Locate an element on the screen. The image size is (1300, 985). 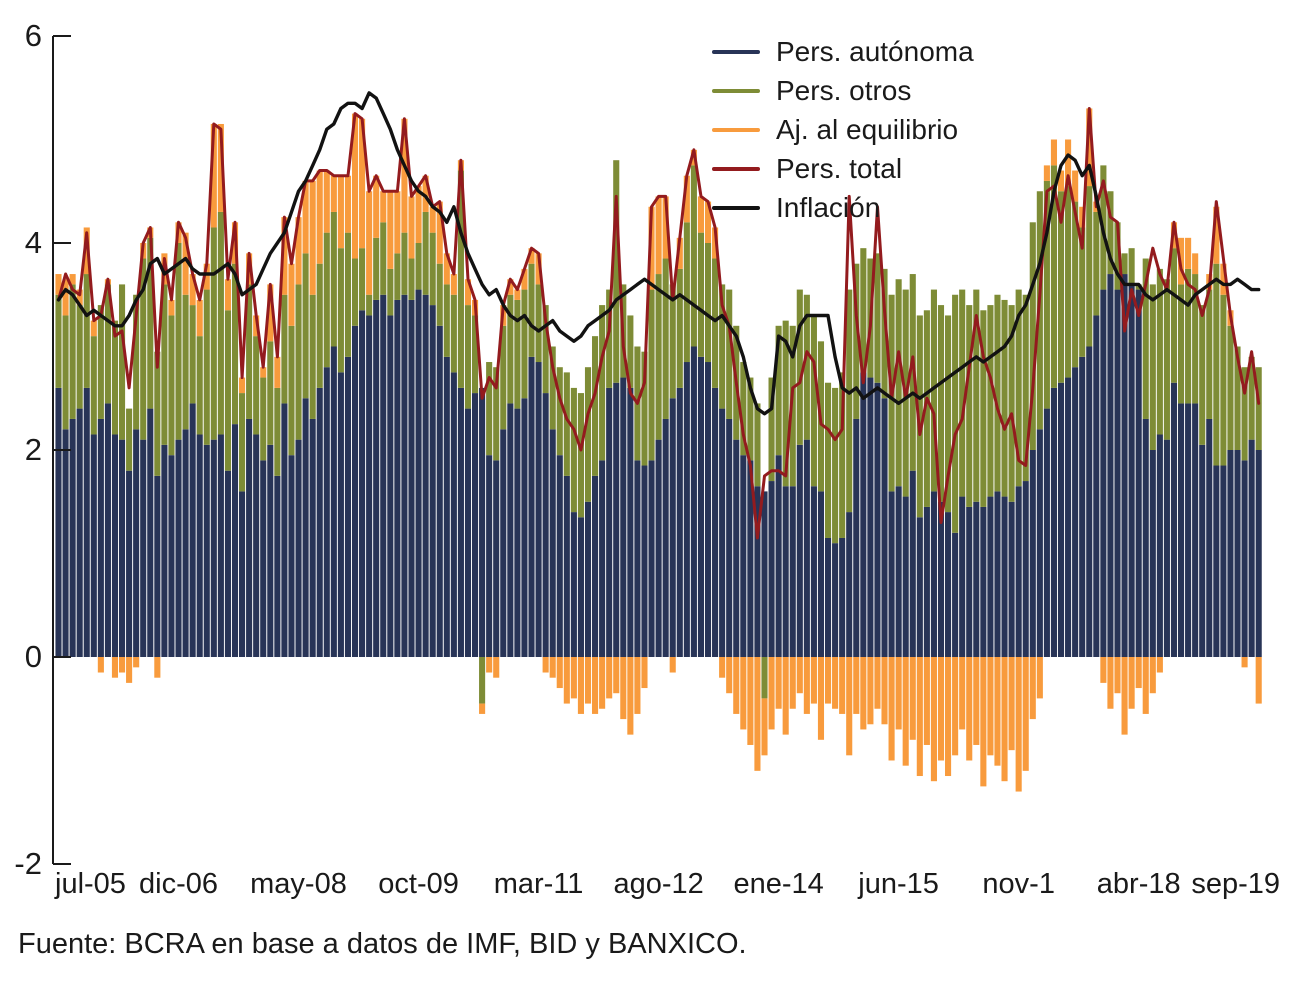
svg-text: abr-18 is located at coordinates (1139, 884).